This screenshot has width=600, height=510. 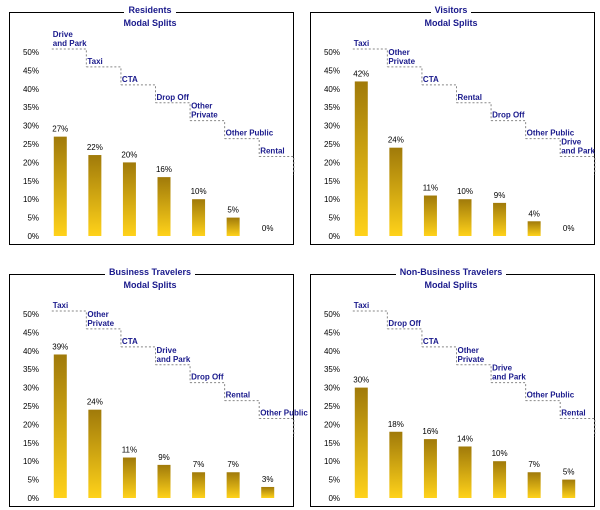 What do you see at coordinates (207, 377) in the screenshot?
I see `category-label: Drop Off` at bounding box center [207, 377].